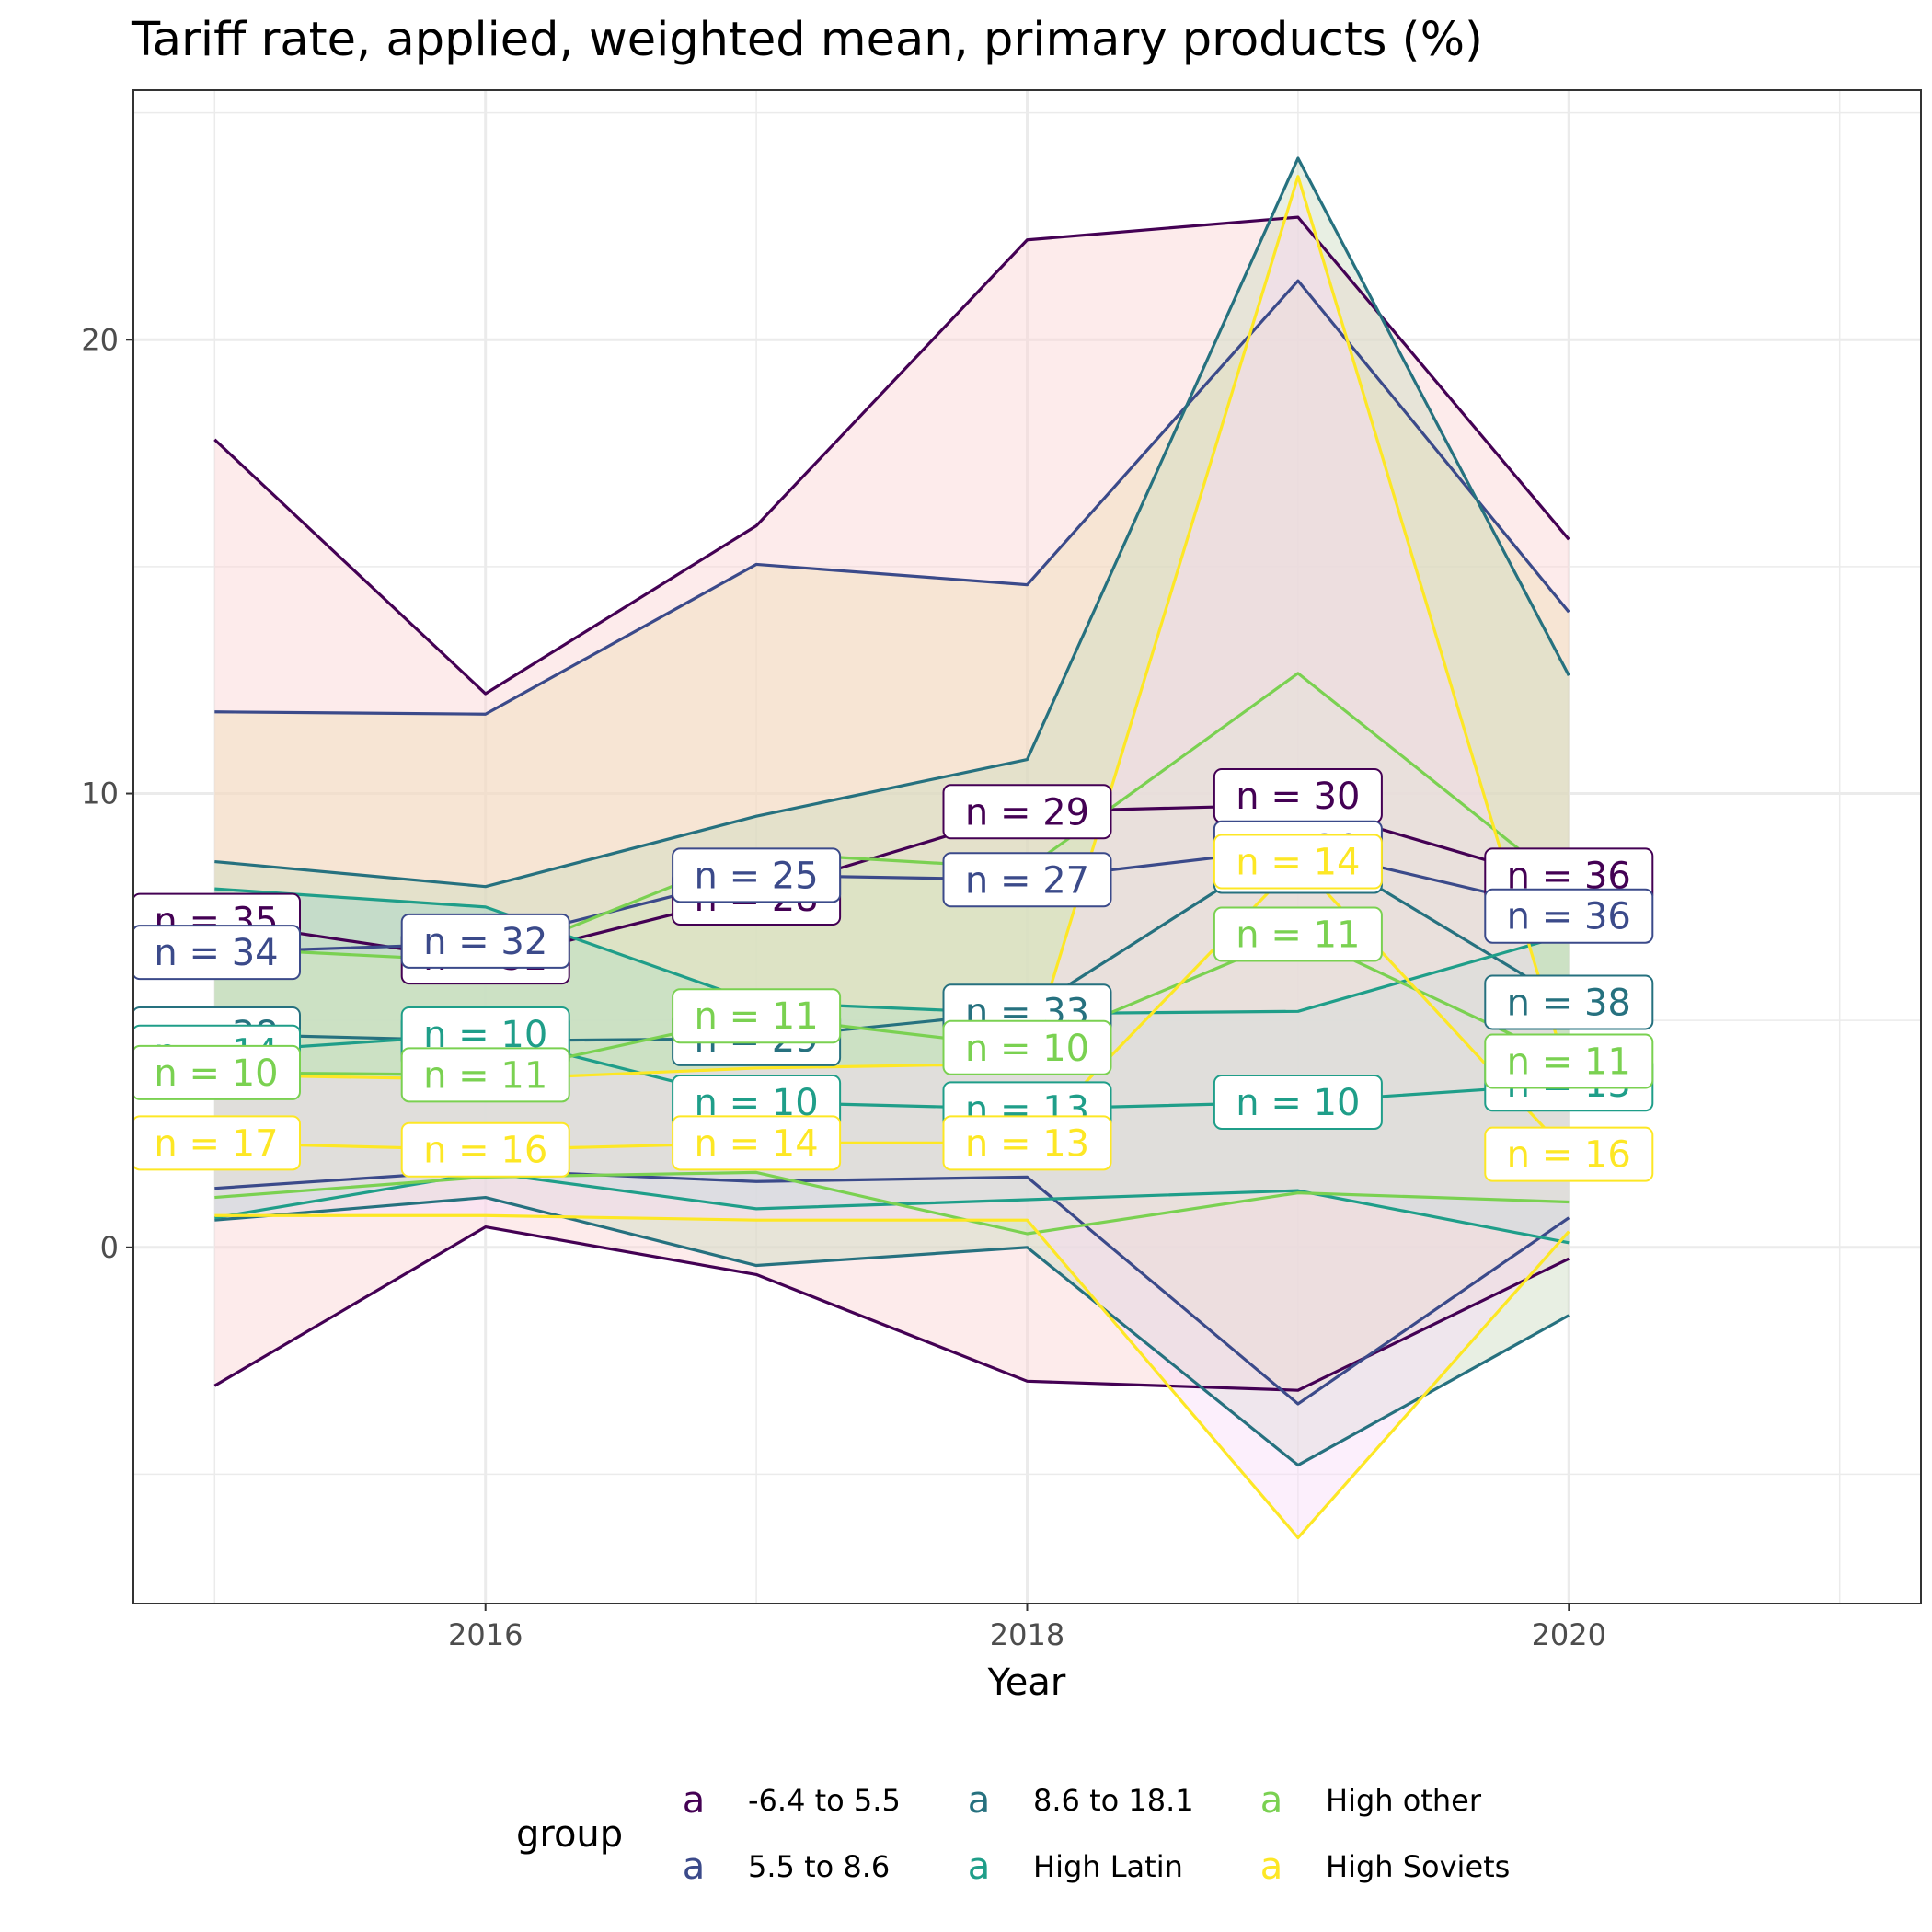 Image resolution: width=1932 pixels, height=1932 pixels. Describe the element at coordinates (1108, 1866) in the screenshot. I see `legend-label: High Latin` at that location.